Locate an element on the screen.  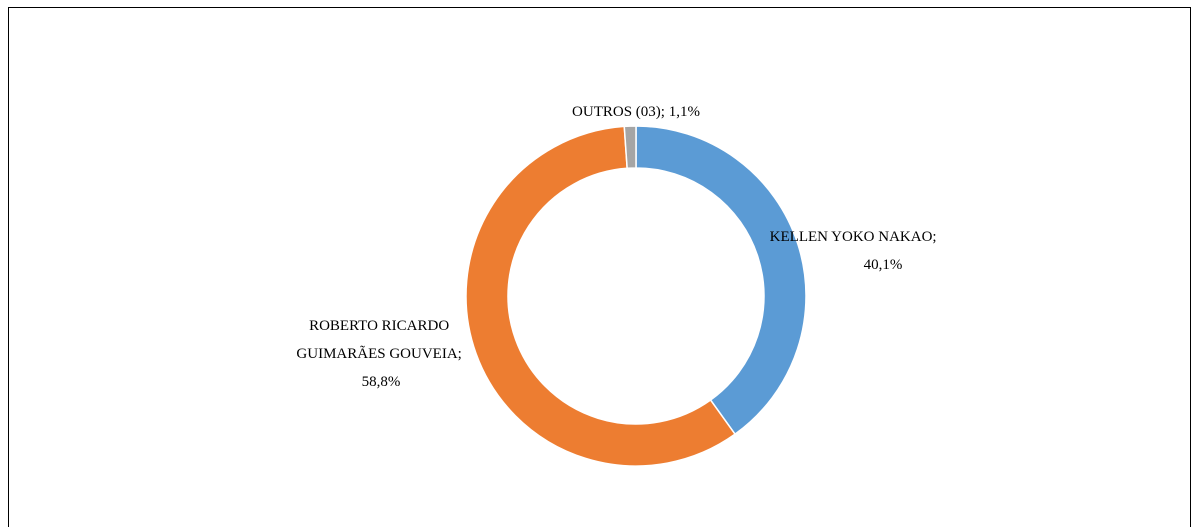
data-label-kellen-line2: 40,1% is located at coordinates (883, 265).